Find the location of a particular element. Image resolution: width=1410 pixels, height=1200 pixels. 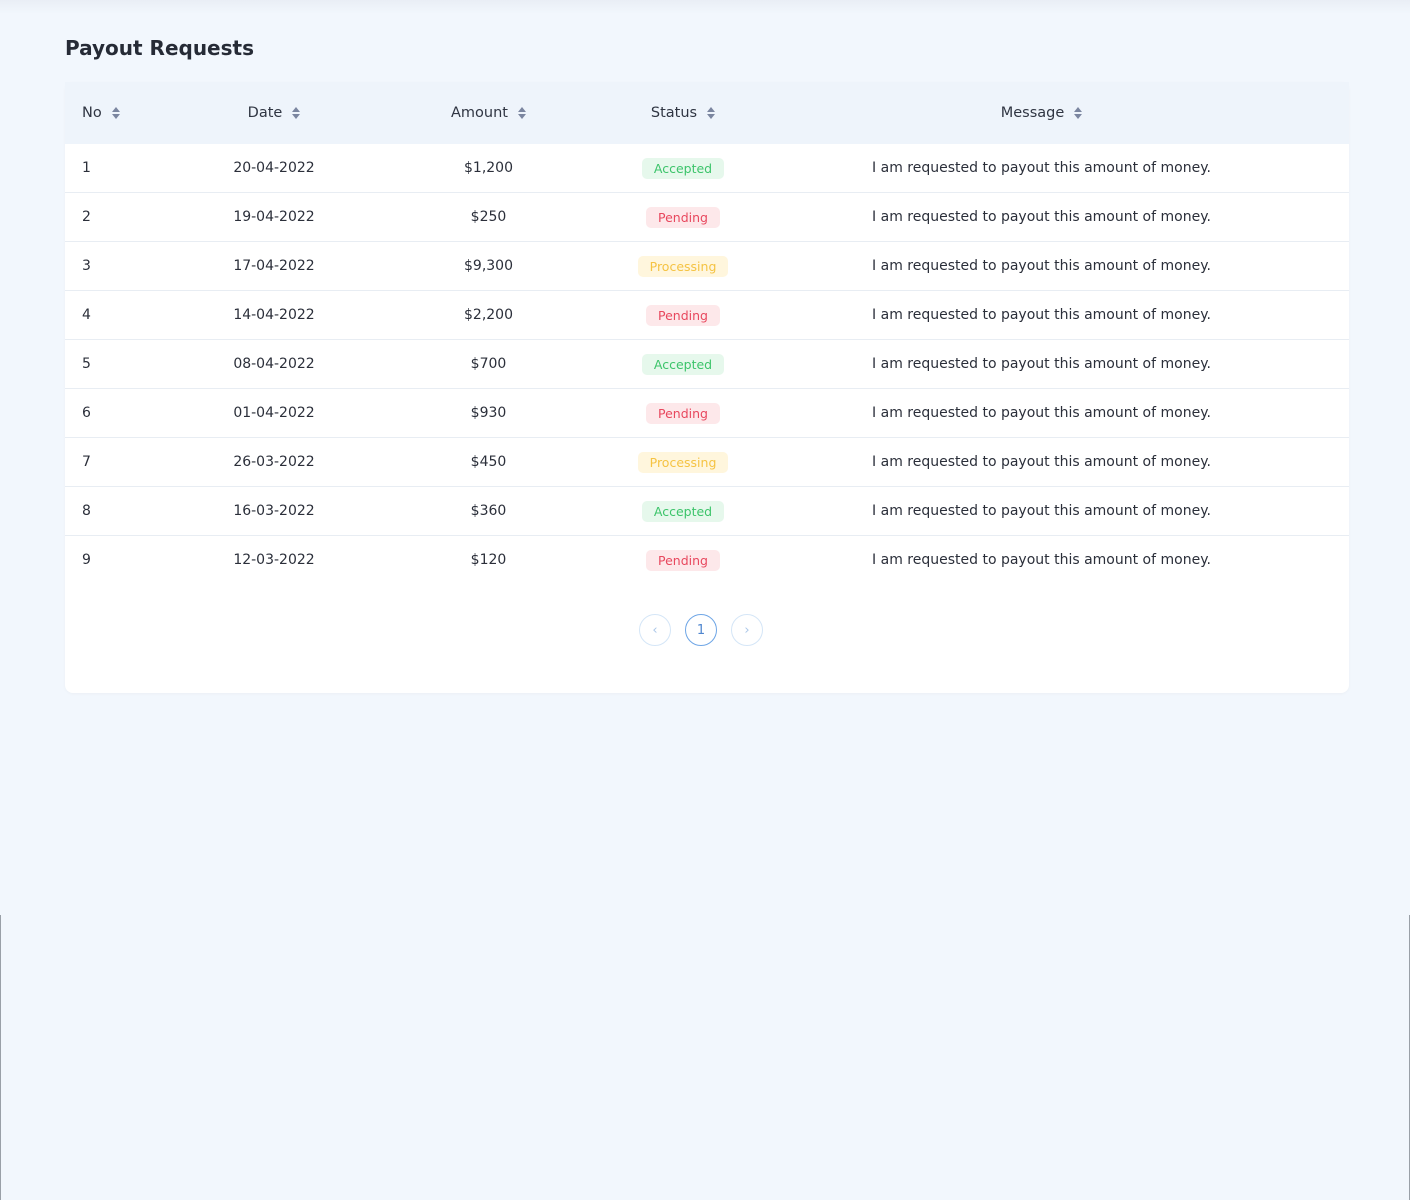

table-header-row: No Date Amount Status Message is located at coordinates (707, 113).